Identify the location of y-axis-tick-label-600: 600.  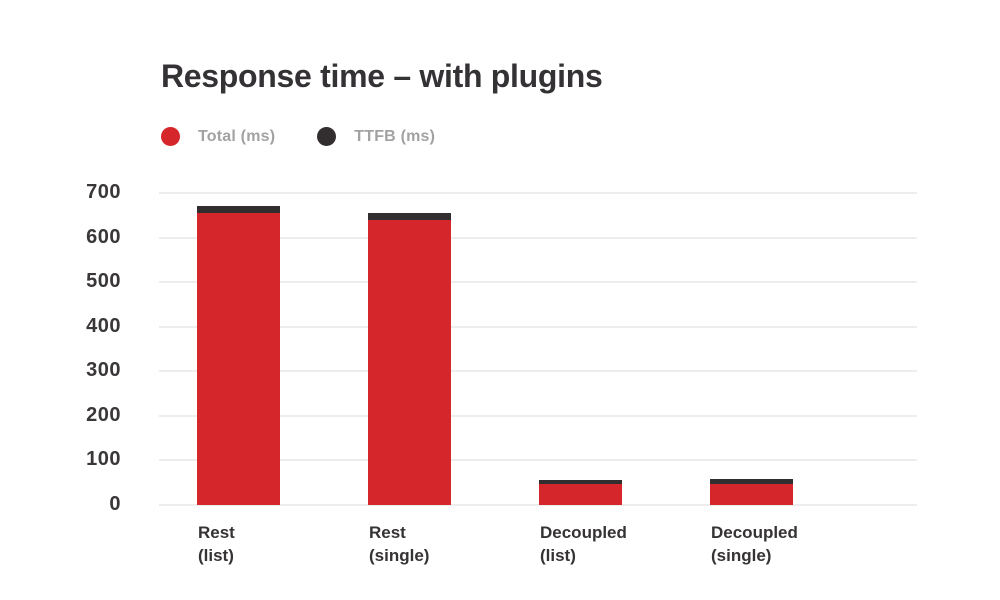
(103, 236).